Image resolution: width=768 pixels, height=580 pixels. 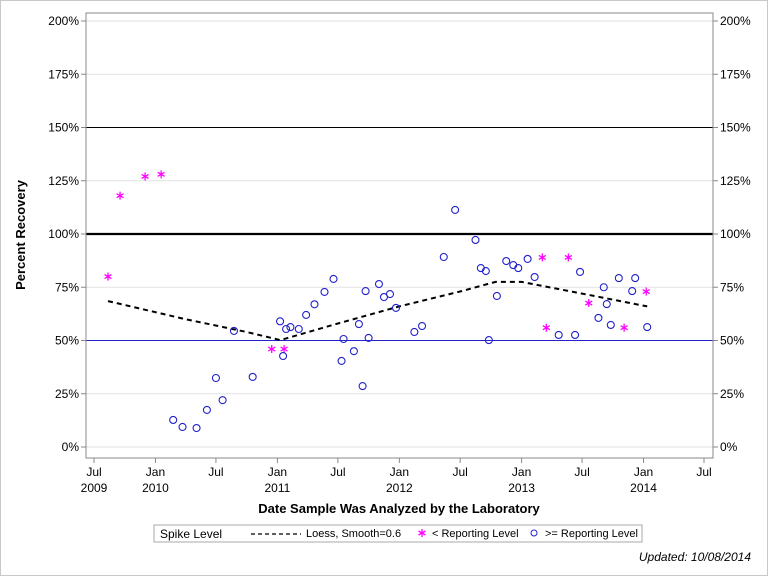 What do you see at coordinates (155, 488) in the screenshot?
I see `x-tick-year: 2010` at bounding box center [155, 488].